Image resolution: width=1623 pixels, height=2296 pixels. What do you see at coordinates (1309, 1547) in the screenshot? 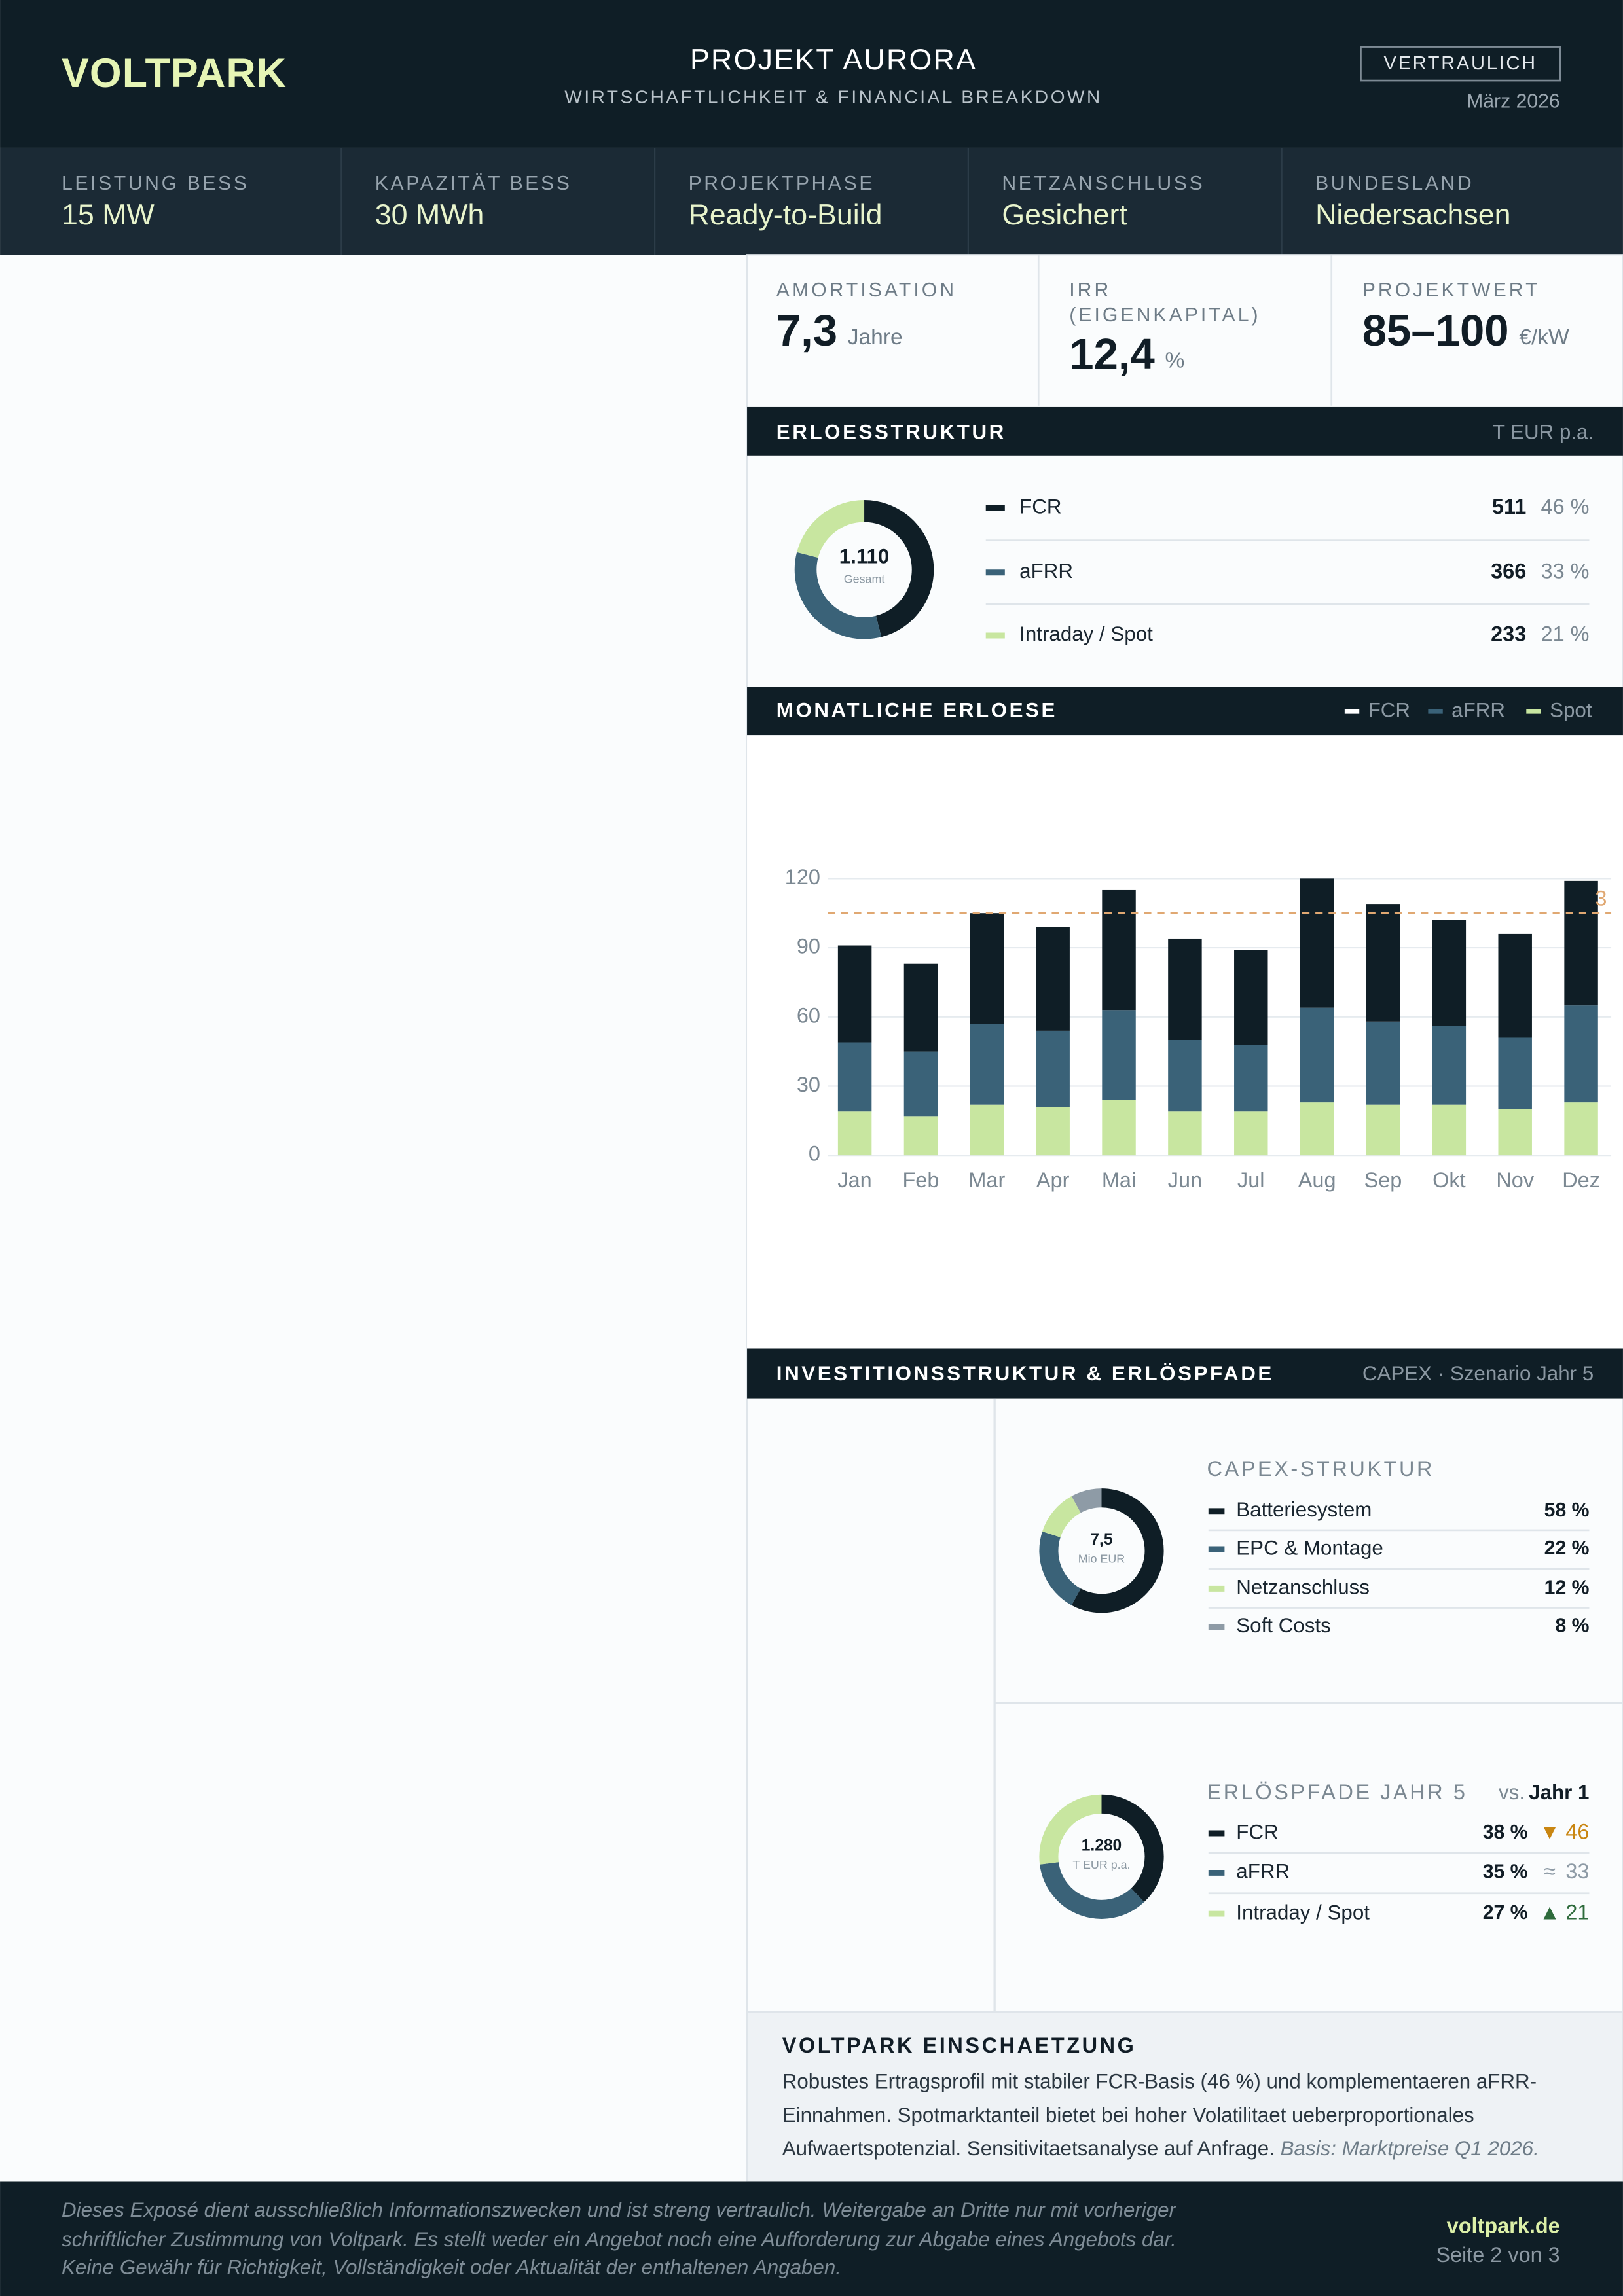
I see `legend-label: EPC & Montage` at bounding box center [1309, 1547].